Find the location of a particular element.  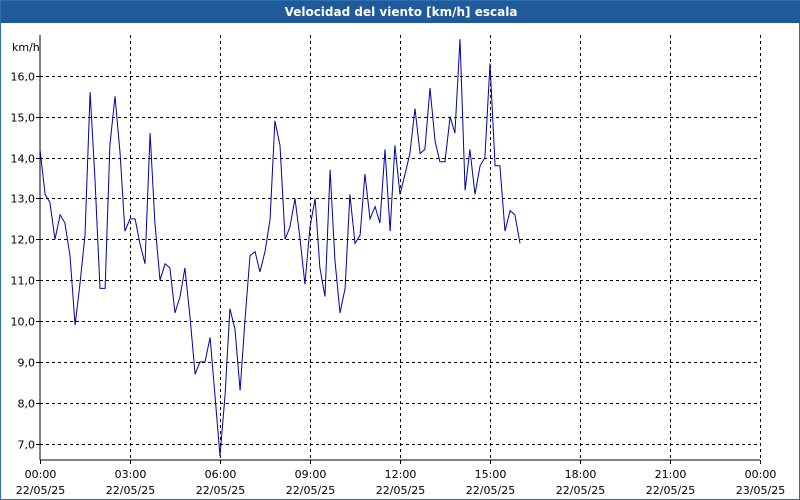

y-tick-label: 8,0 is located at coordinates (27, 404).